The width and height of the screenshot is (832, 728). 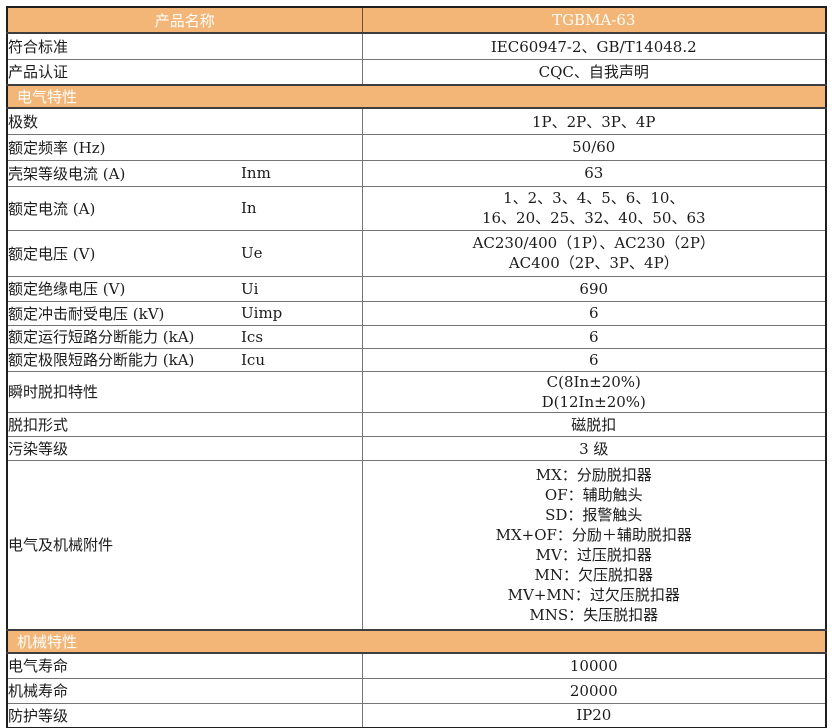 What do you see at coordinates (184, 313) in the screenshot?
I see `row-label: 额定冲击耐受电压 (kV) Uimp` at bounding box center [184, 313].